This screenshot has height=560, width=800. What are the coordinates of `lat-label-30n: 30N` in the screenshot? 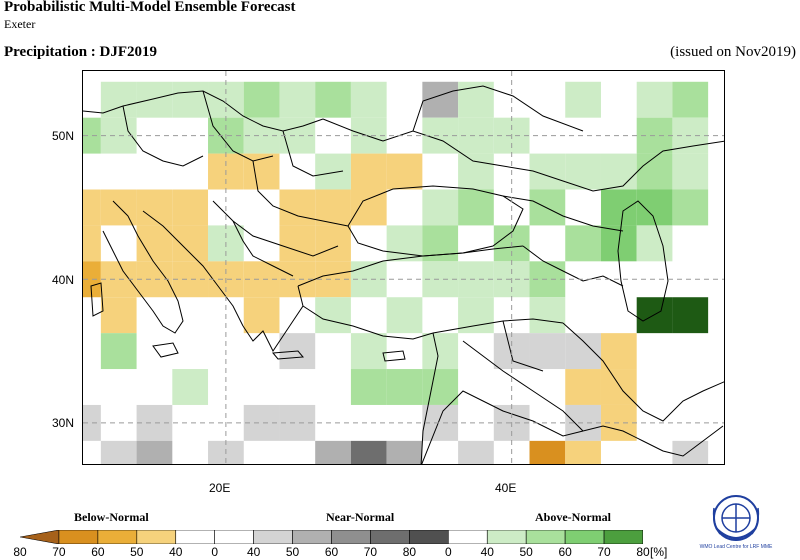 It's located at (63, 423).